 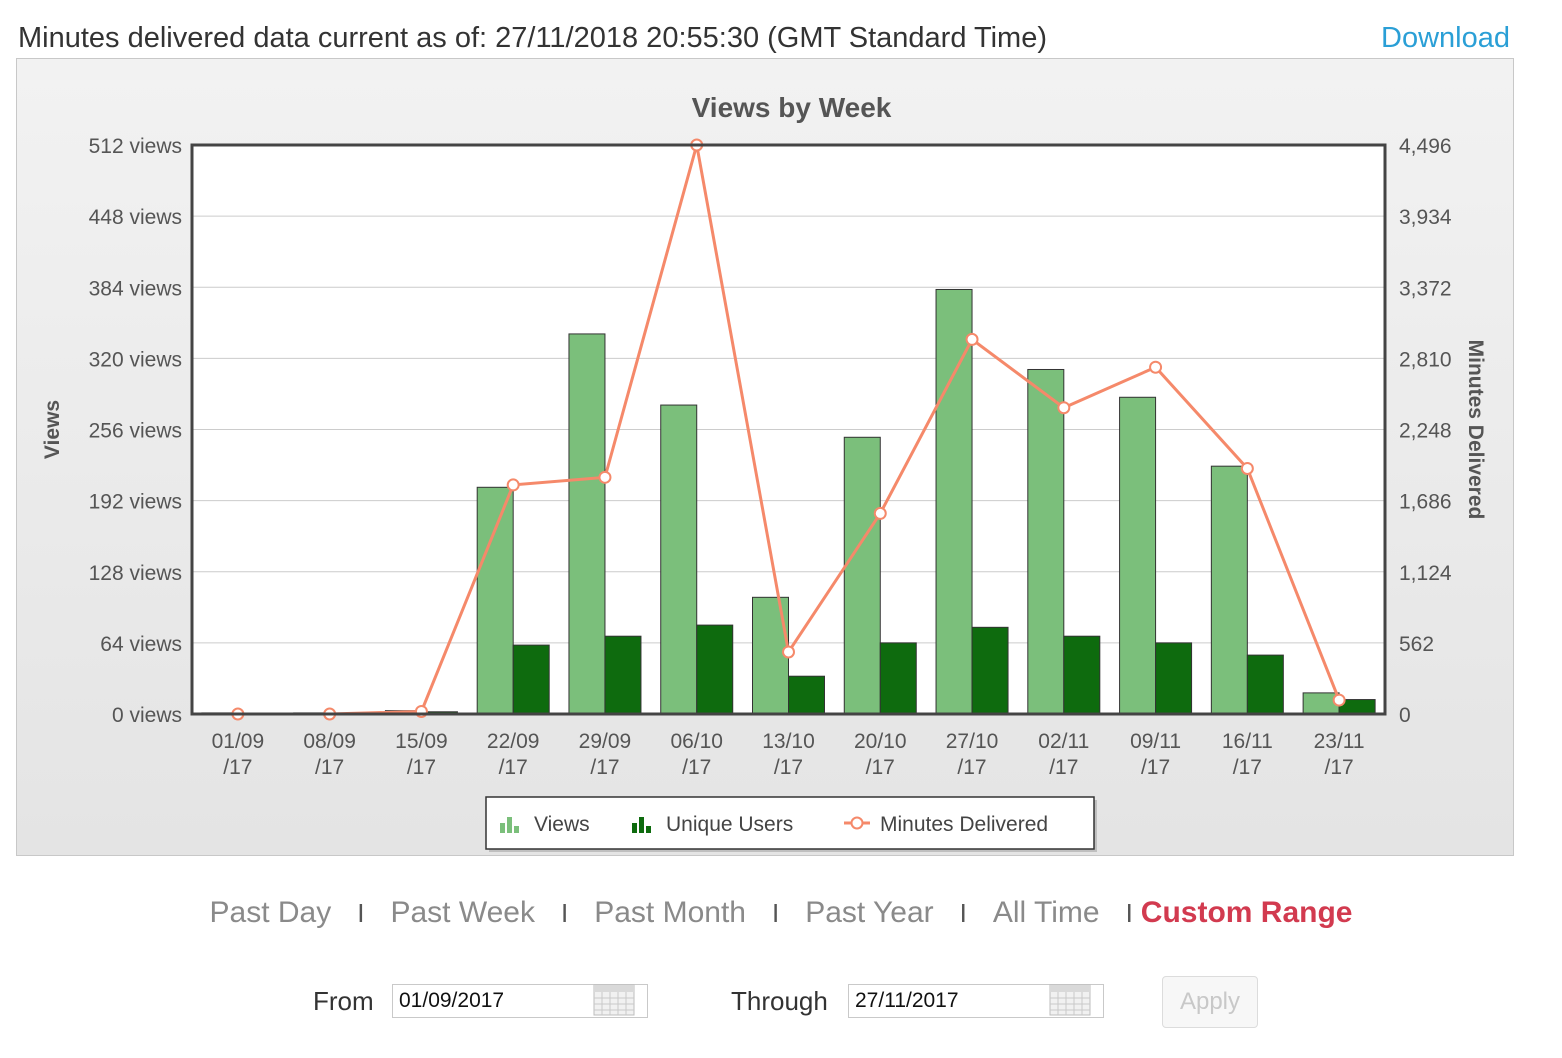 I want to click on y-right-tick-label: 4,496, so click(x=1425, y=146).